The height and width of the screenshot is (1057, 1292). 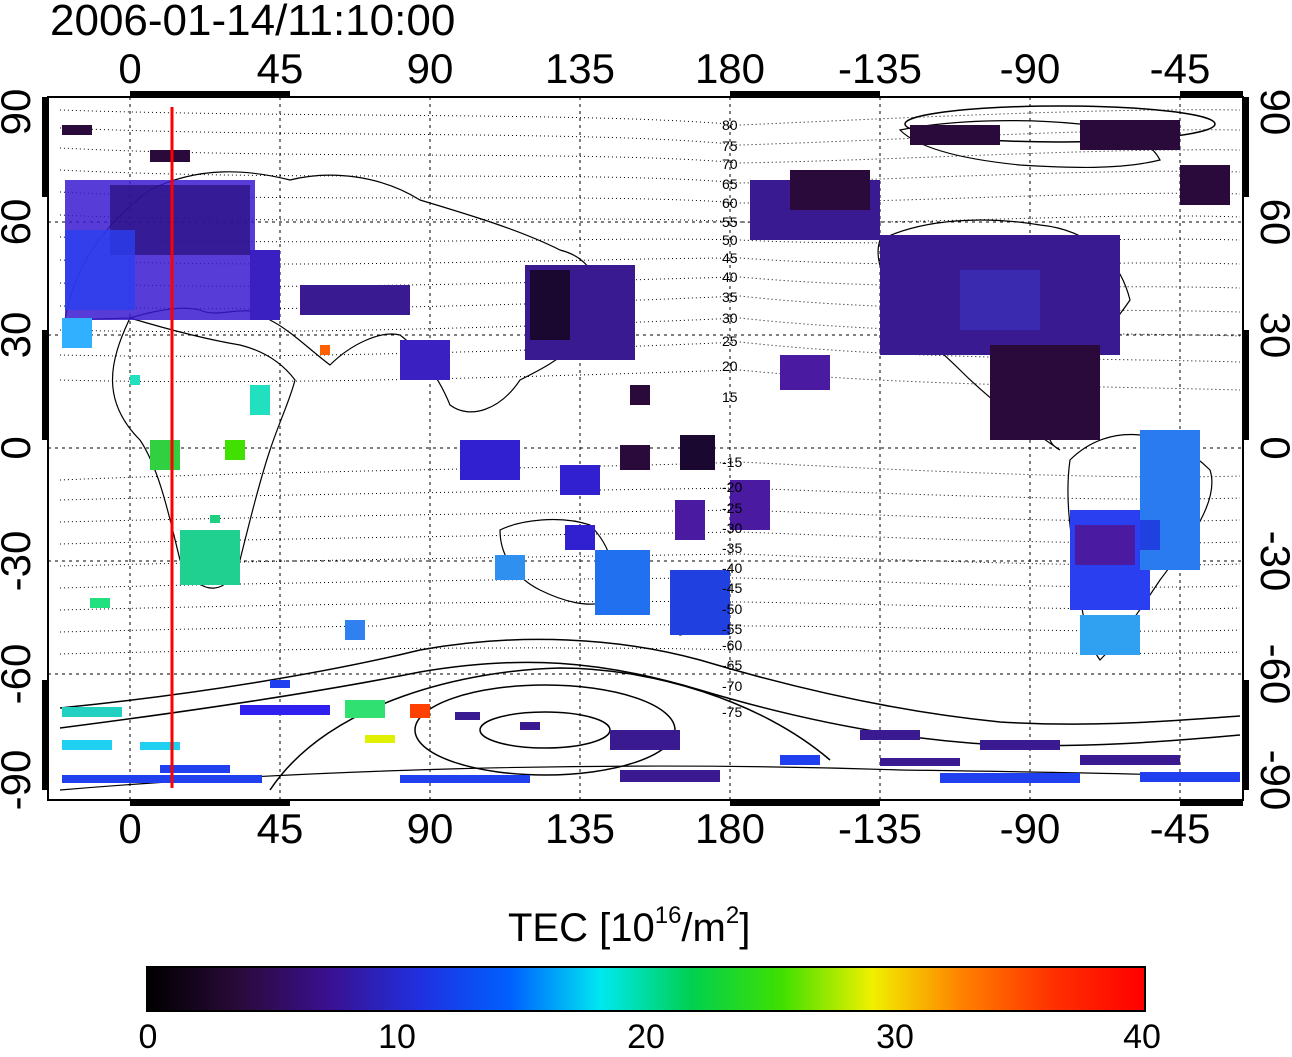 I want to click on colorbar-label-exponent: 16, so click(x=668, y=915).